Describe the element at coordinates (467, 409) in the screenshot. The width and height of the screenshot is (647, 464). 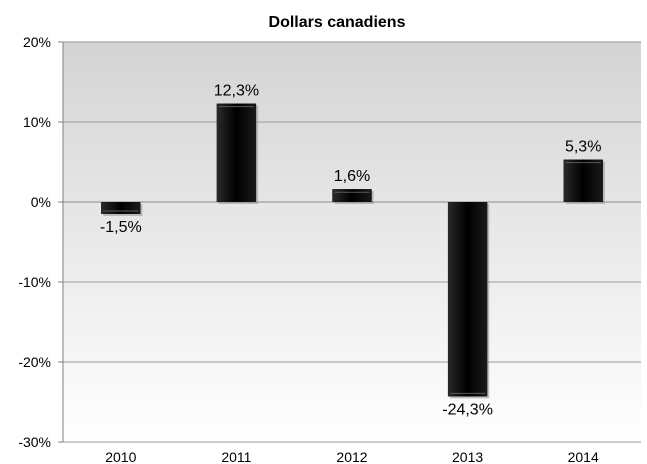
I see `data-label: -24,3%` at that location.